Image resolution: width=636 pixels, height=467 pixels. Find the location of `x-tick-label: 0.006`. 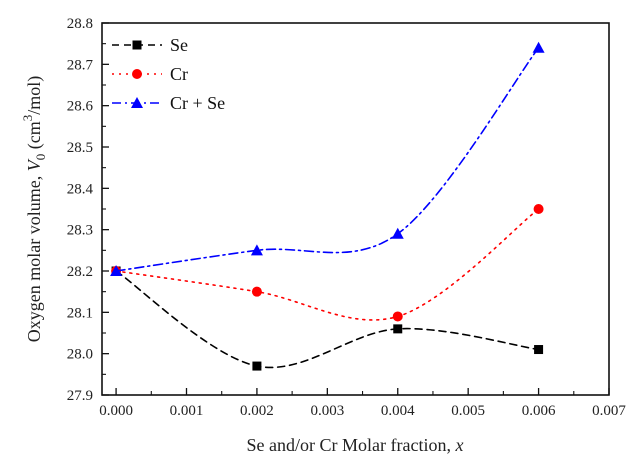

x-tick-label: 0.006 is located at coordinates (539, 411).